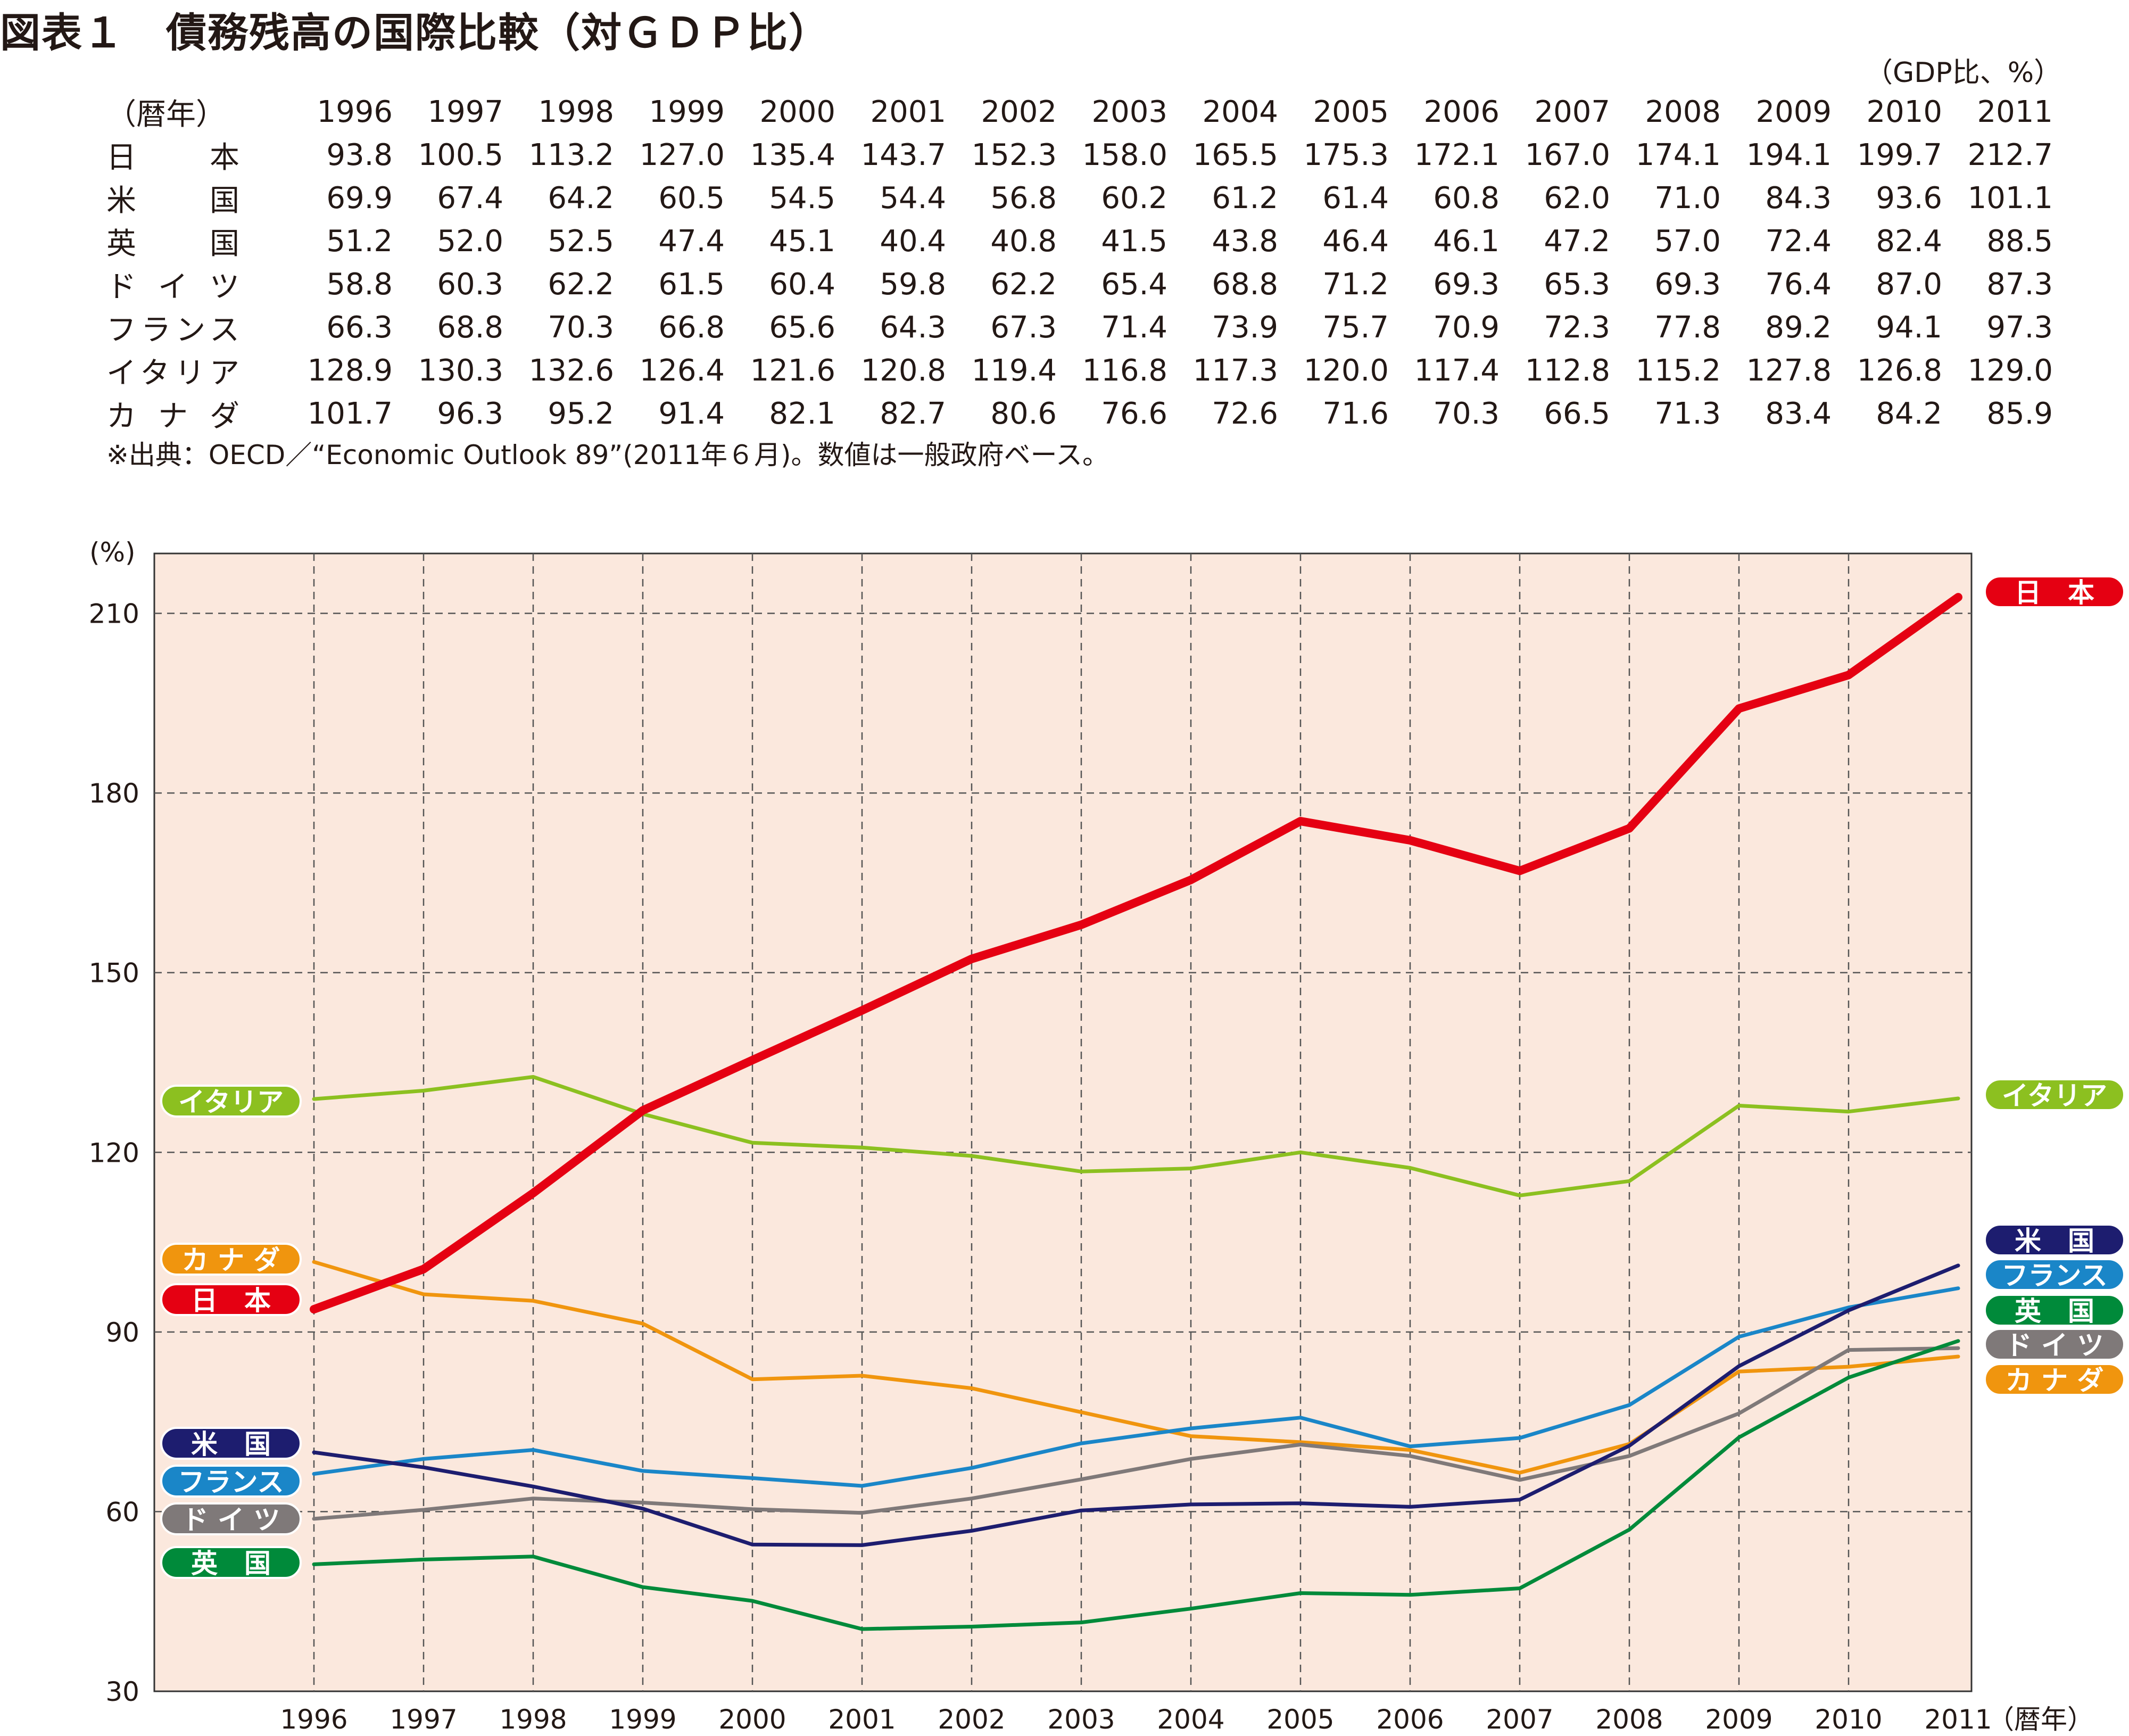  Describe the element at coordinates (1023, 413) in the screenshot. I see `table-cell: 80.6` at that location.